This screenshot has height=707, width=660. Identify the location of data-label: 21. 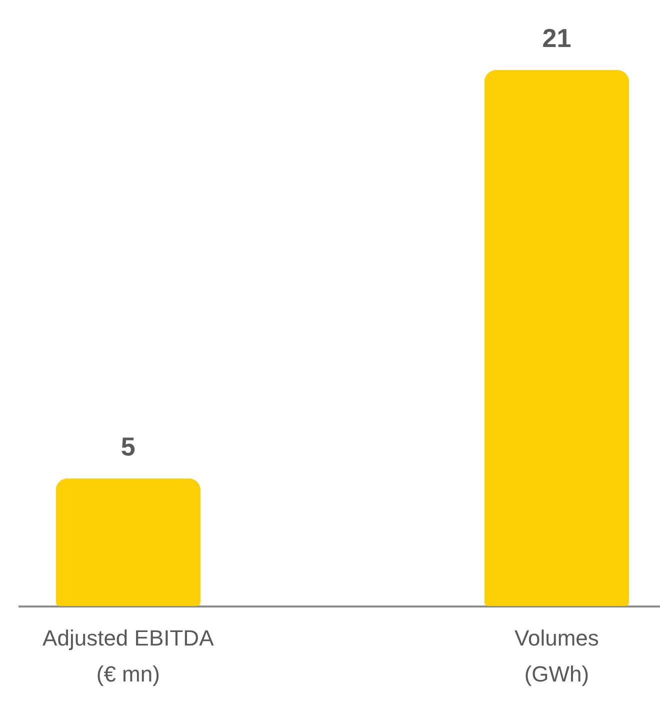
(557, 38).